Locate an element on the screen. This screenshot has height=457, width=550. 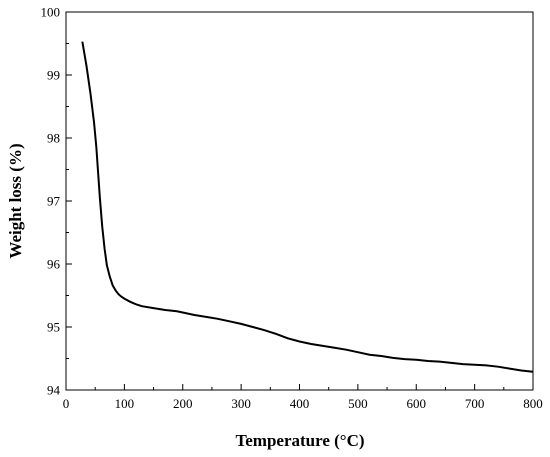
x-tick-label: 400 is located at coordinates (300, 403).